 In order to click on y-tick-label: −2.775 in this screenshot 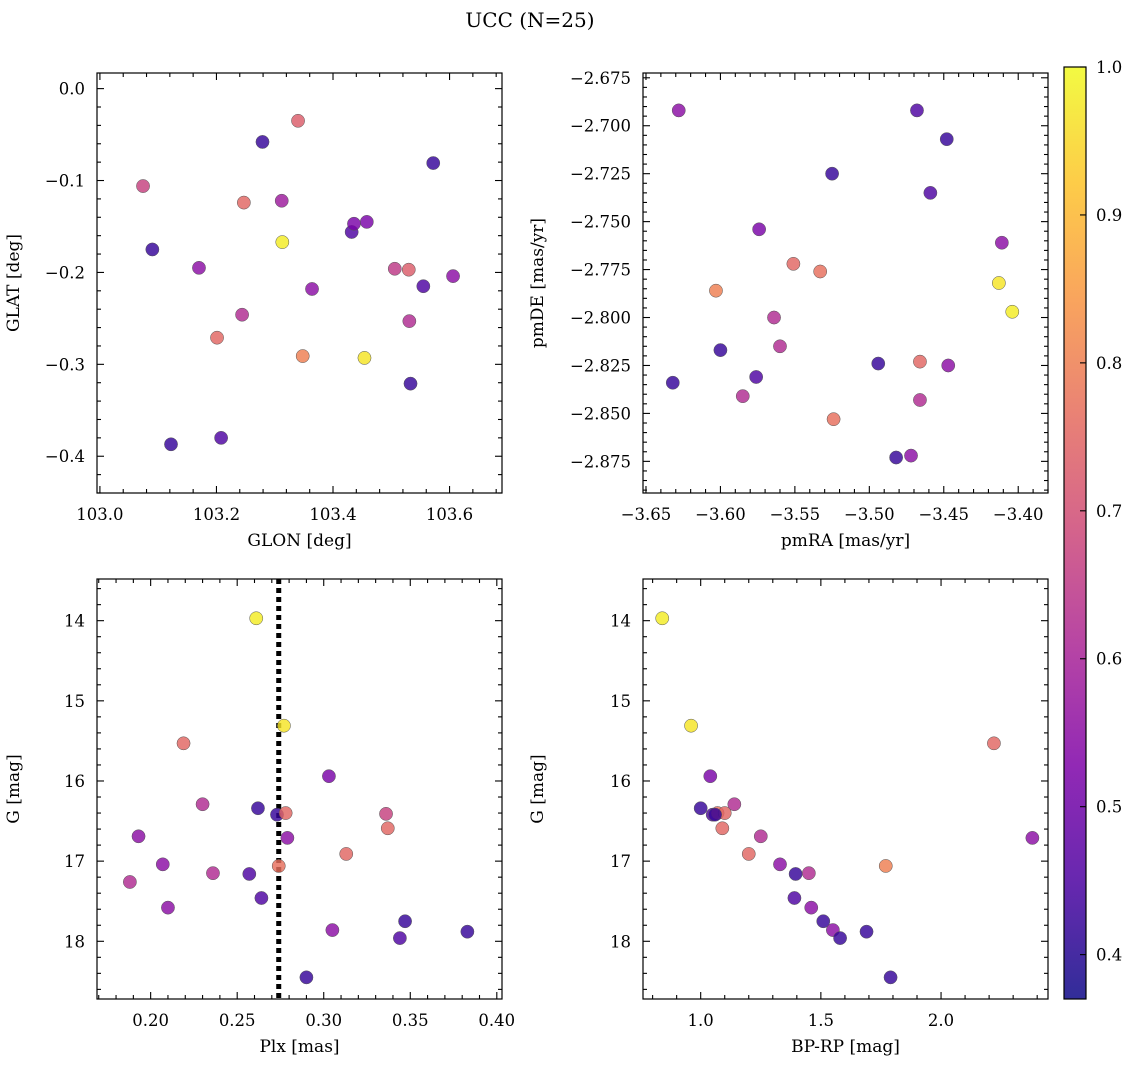, I will do `click(600, 270)`.